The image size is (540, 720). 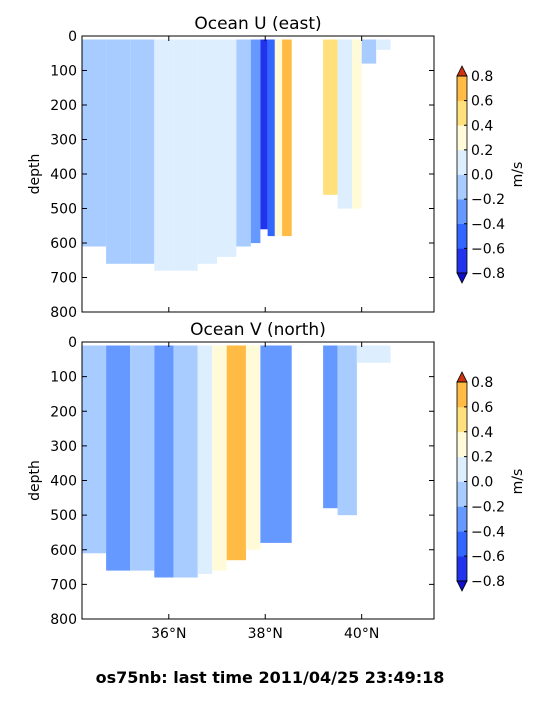 What do you see at coordinates (488, 249) in the screenshot?
I see `colorbar-tick-label-u-7: −0.6` at bounding box center [488, 249].